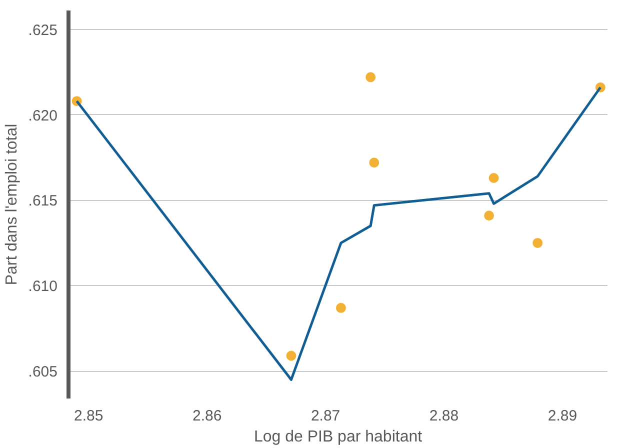 The height and width of the screenshot is (448, 617). I want to click on y-axis-title: Part dans l'emploi total, so click(11, 205).